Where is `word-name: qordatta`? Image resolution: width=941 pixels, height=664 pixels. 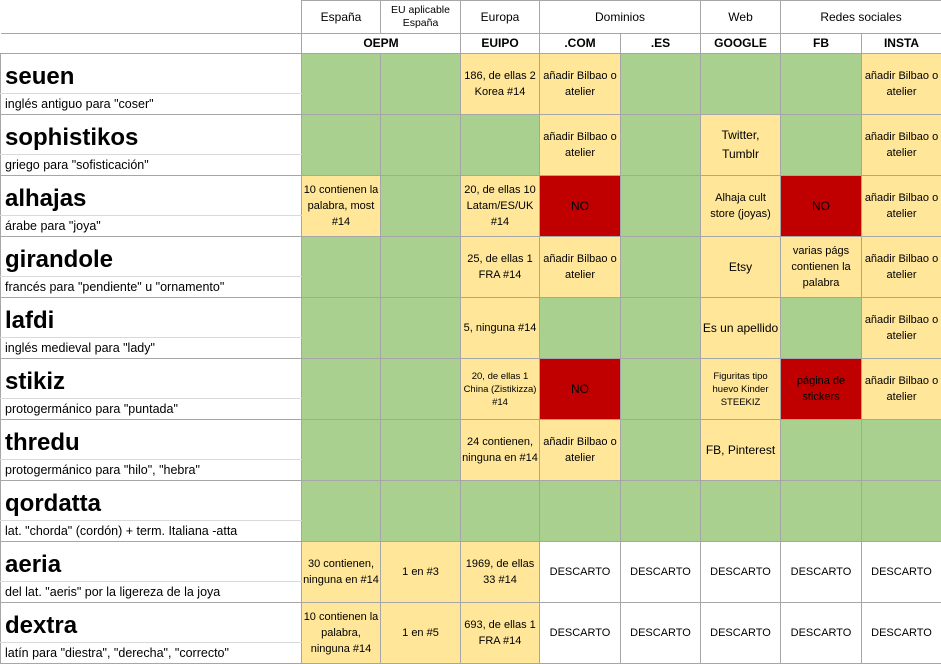 word-name: qordatta is located at coordinates (151, 501).